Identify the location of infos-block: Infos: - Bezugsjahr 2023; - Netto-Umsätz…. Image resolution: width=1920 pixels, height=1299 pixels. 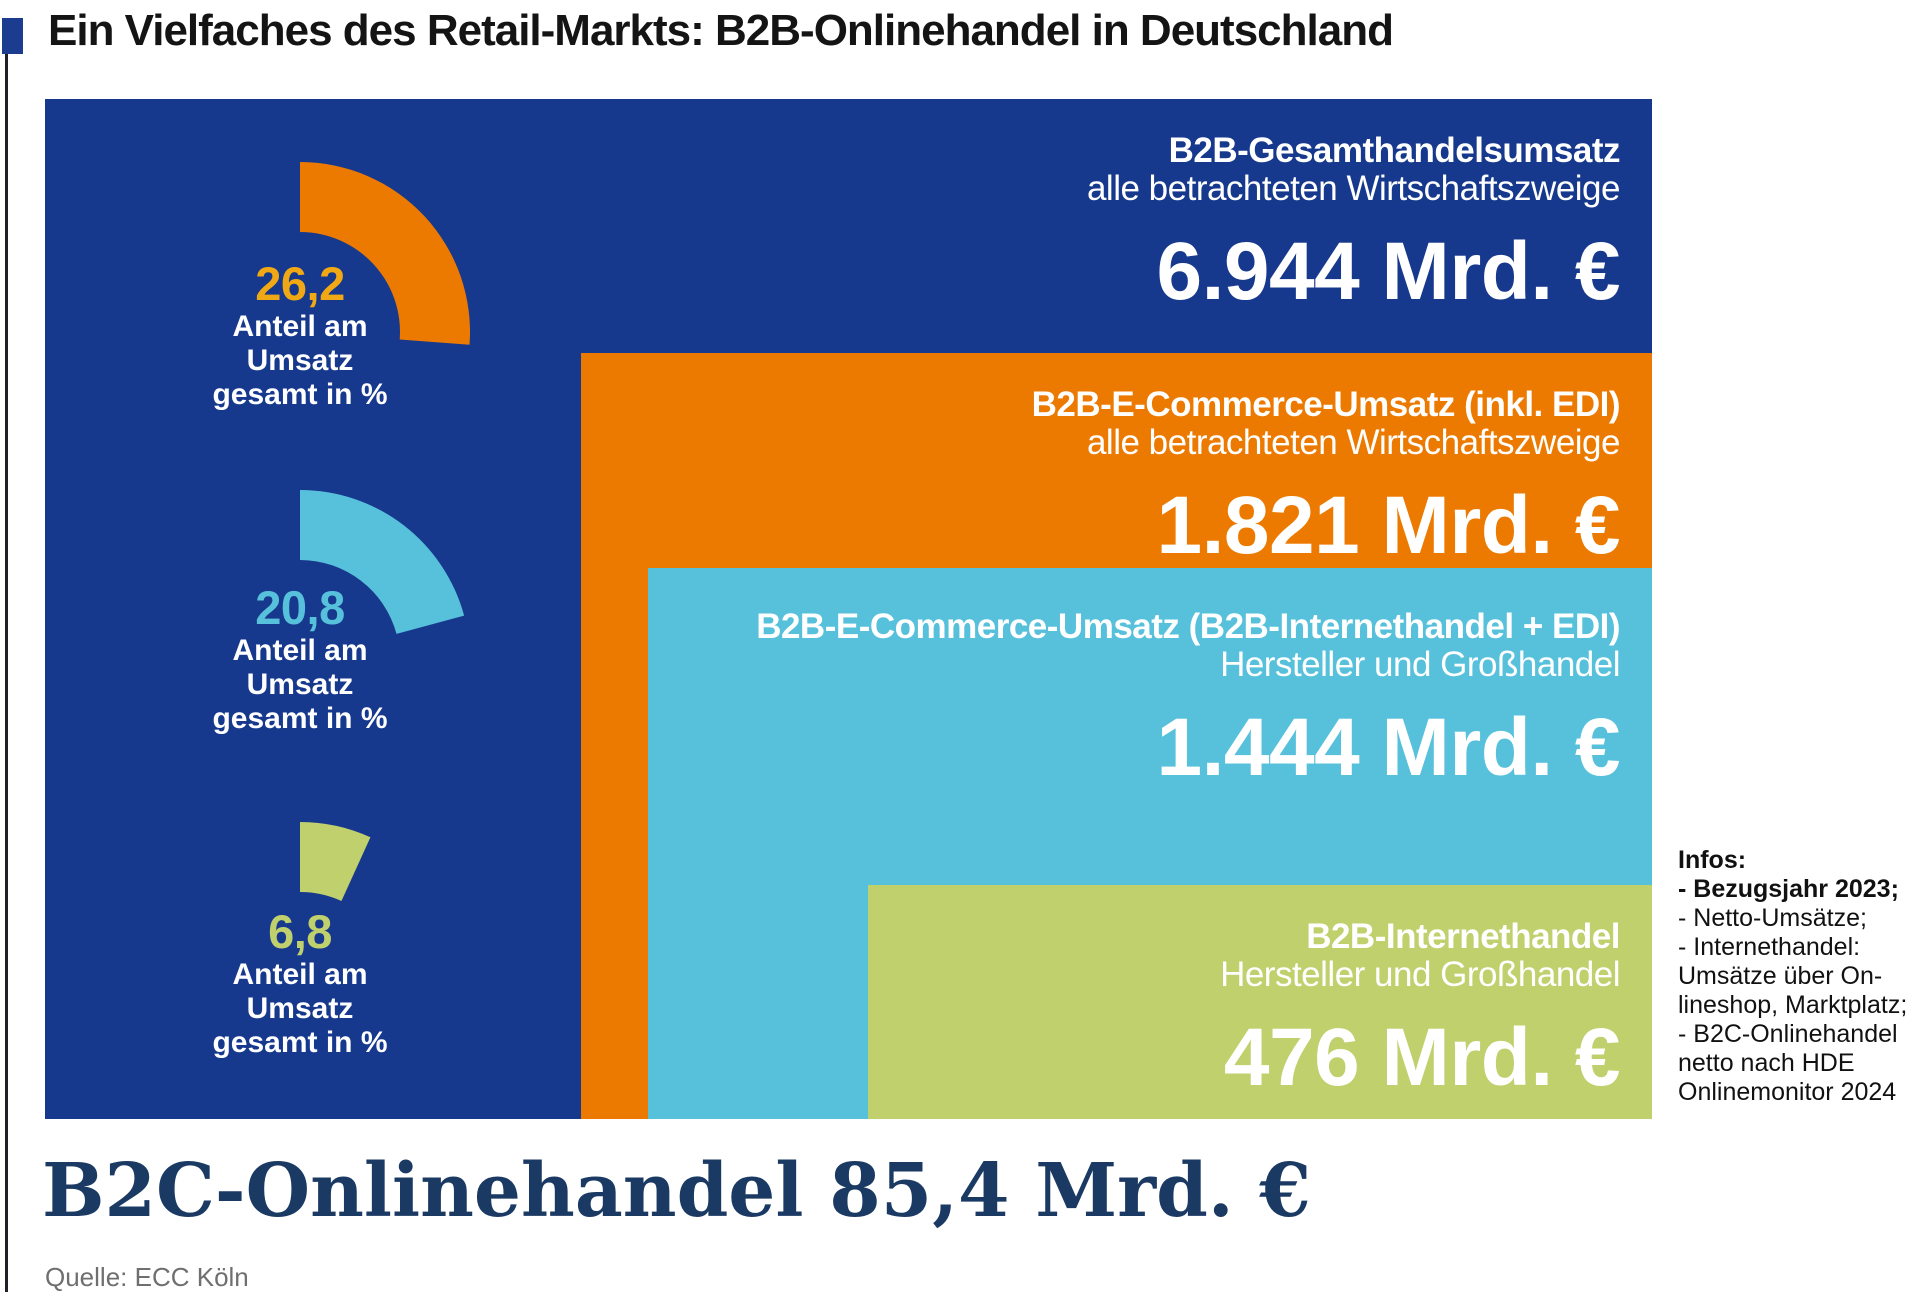
(1797, 976).